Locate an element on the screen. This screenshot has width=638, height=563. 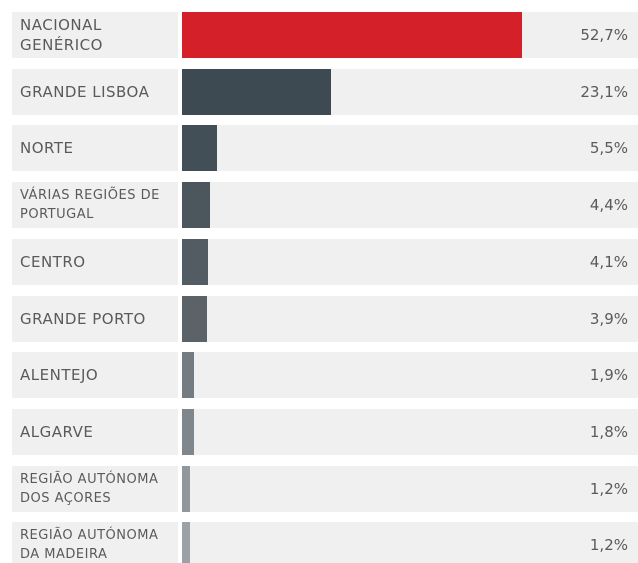
value-label: 1,8% is located at coordinates (608, 431).